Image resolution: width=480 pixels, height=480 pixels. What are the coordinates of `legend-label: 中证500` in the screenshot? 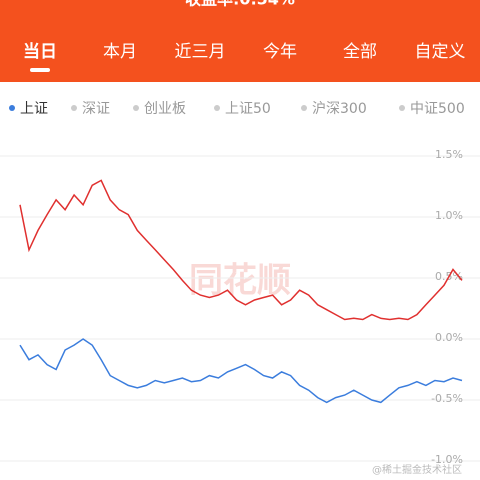 It's located at (437, 109).